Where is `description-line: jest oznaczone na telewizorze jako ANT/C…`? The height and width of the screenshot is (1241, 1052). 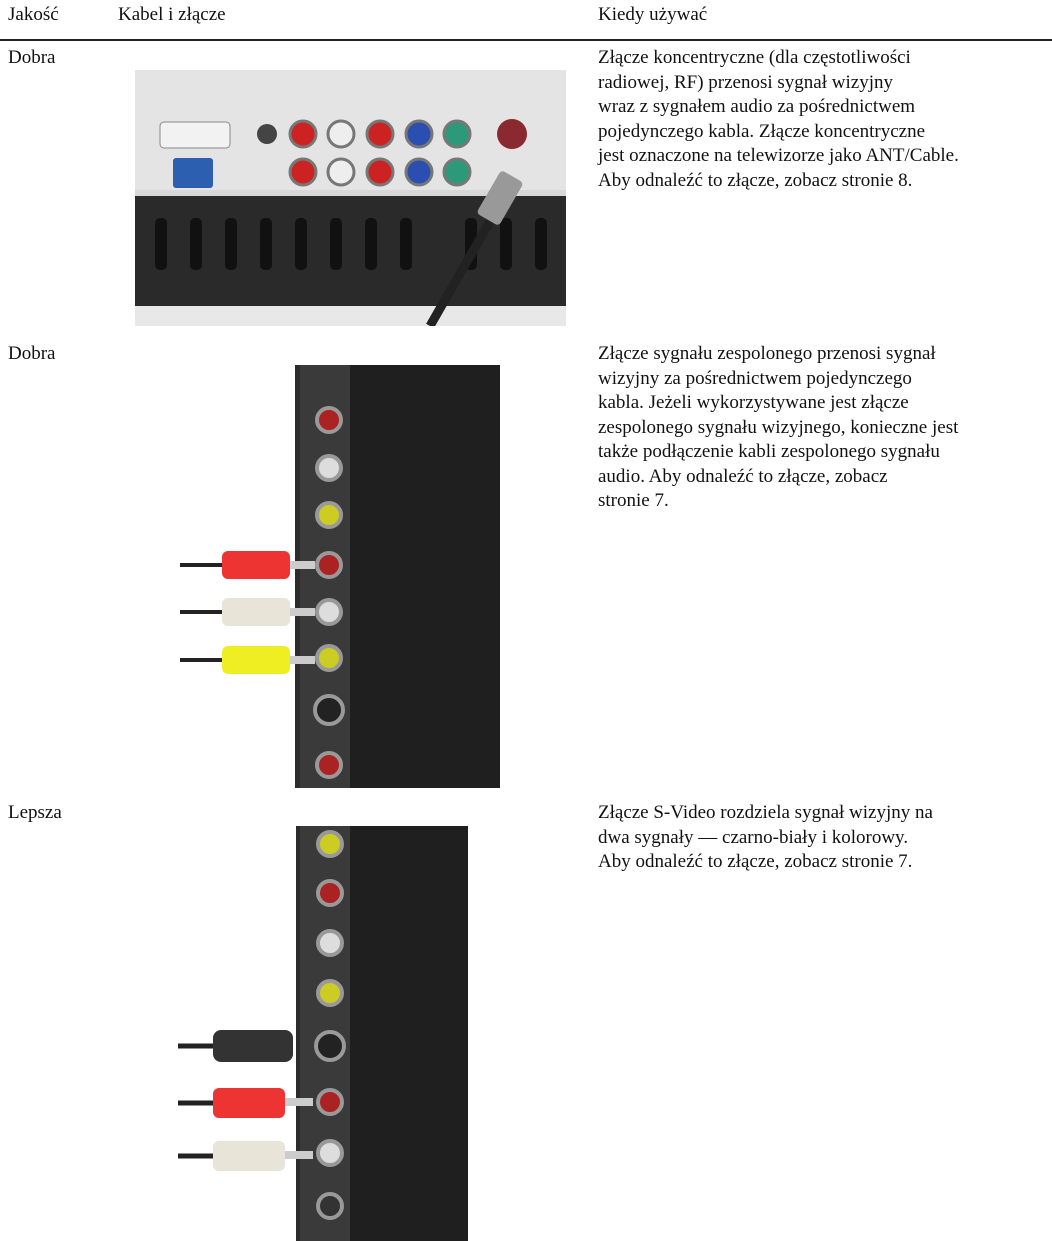
description-line: jest oznaczone na telewizorze jako ANT/C… is located at coordinates (778, 155).